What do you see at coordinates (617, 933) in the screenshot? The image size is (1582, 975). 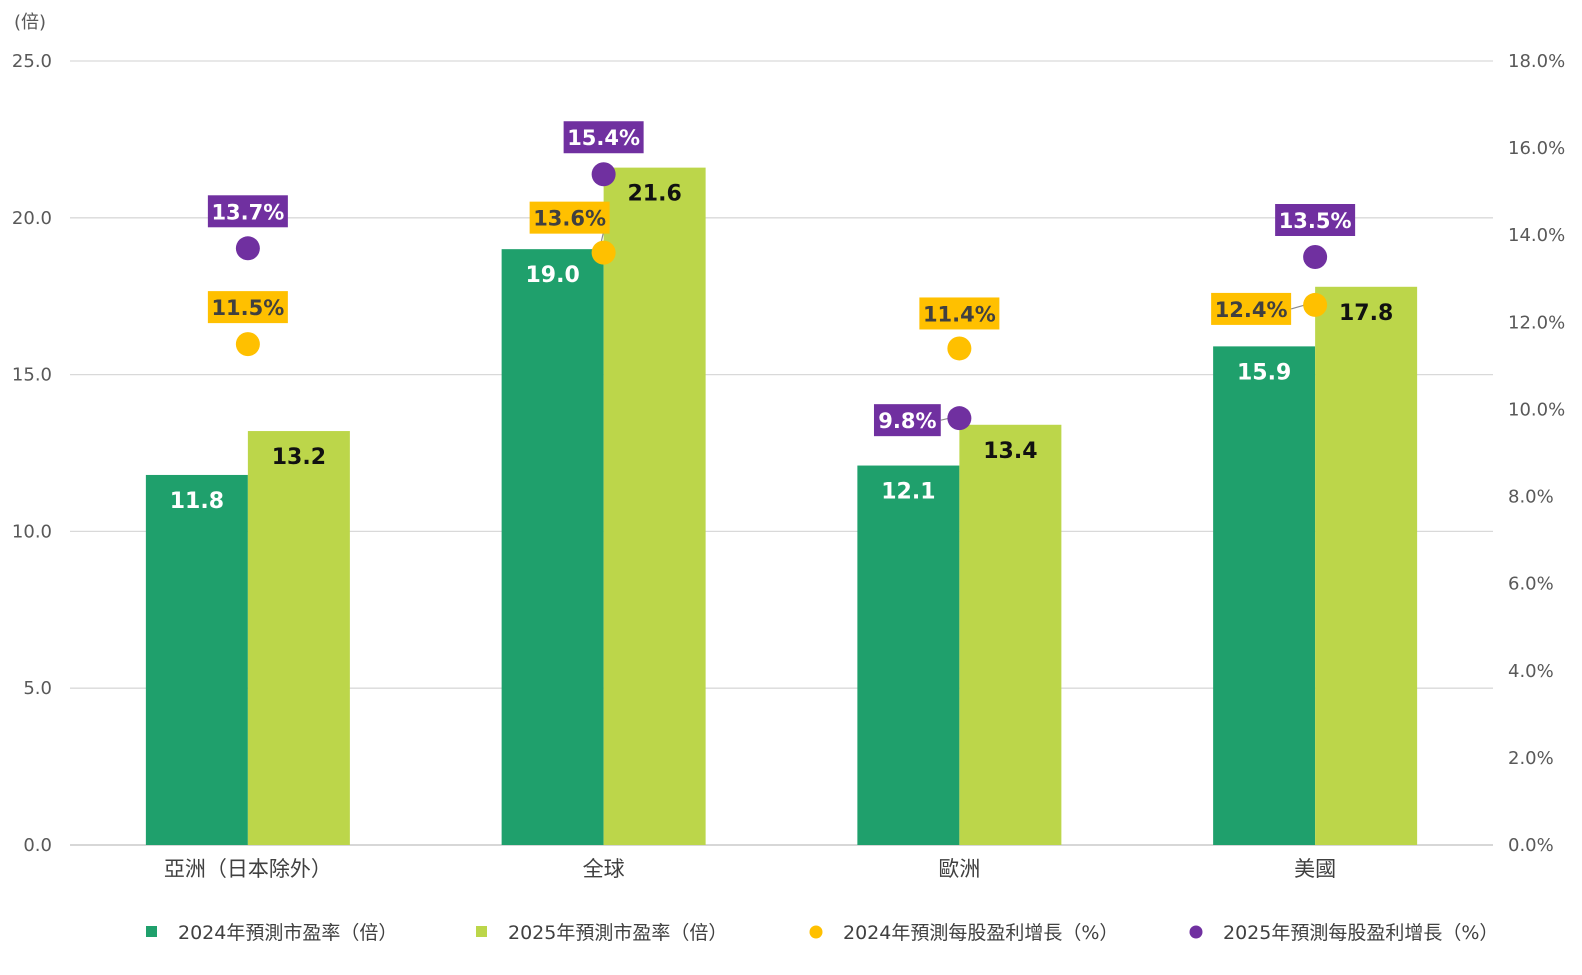 I see `legend-label: 2025年預測市盈率（倍）` at bounding box center [617, 933].